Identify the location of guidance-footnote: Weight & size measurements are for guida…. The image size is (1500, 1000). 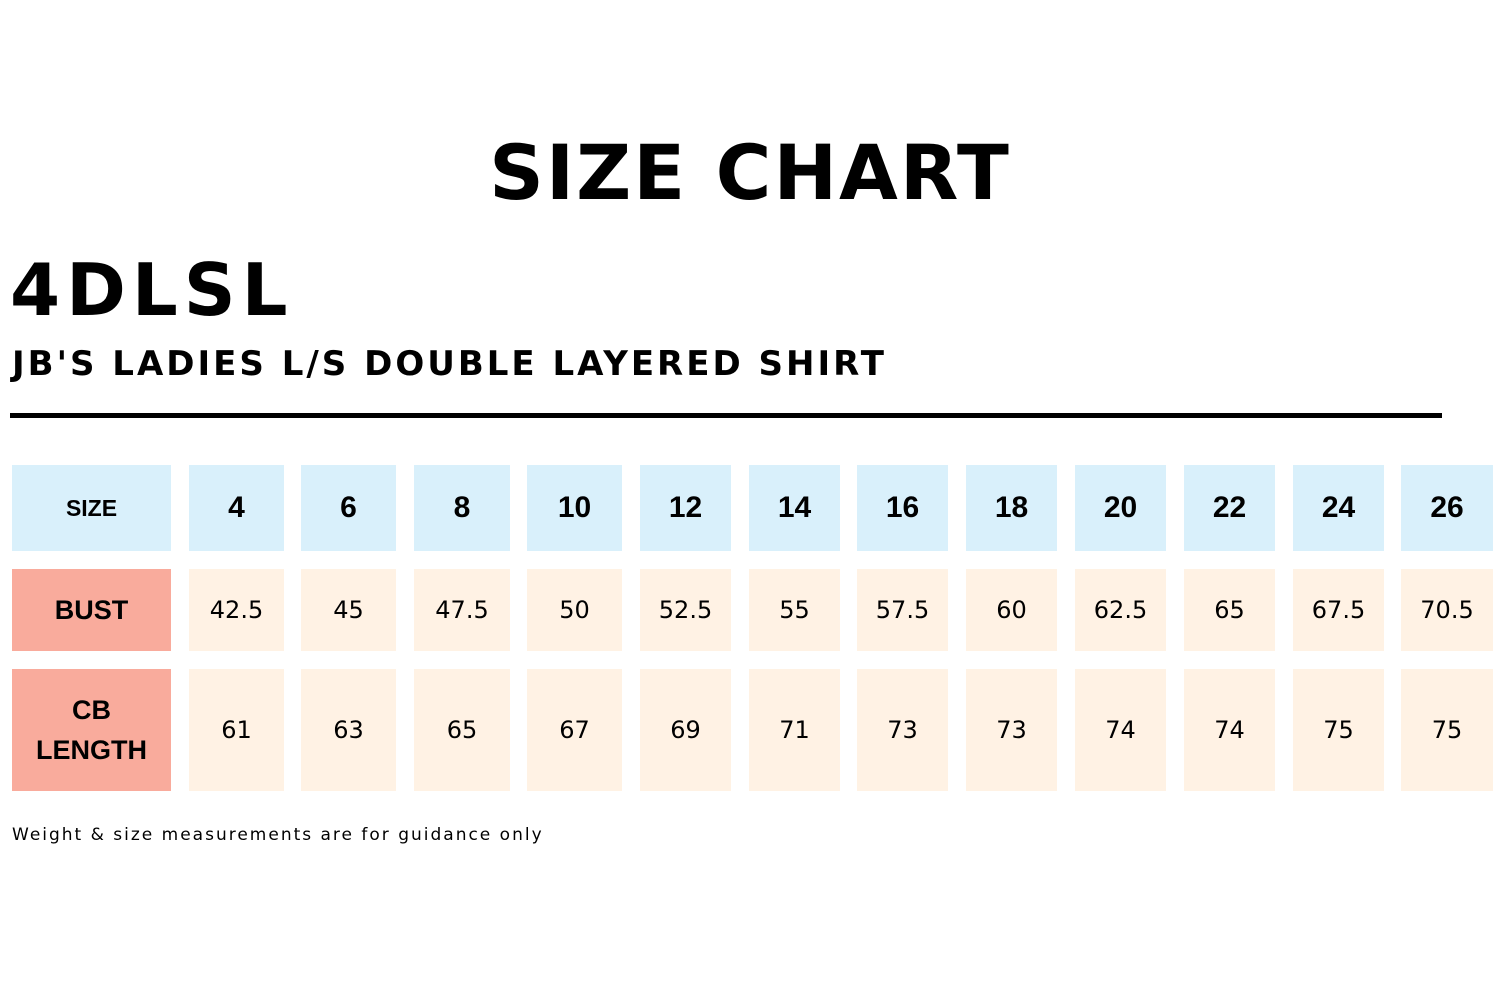
(278, 835).